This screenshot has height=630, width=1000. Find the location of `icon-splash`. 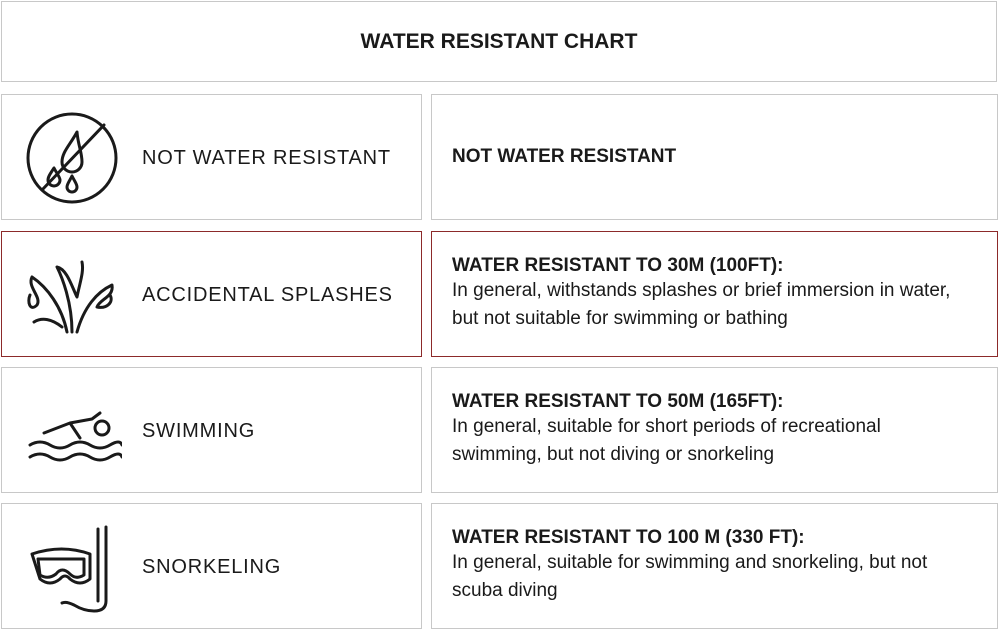

icon-splash is located at coordinates (70, 297).